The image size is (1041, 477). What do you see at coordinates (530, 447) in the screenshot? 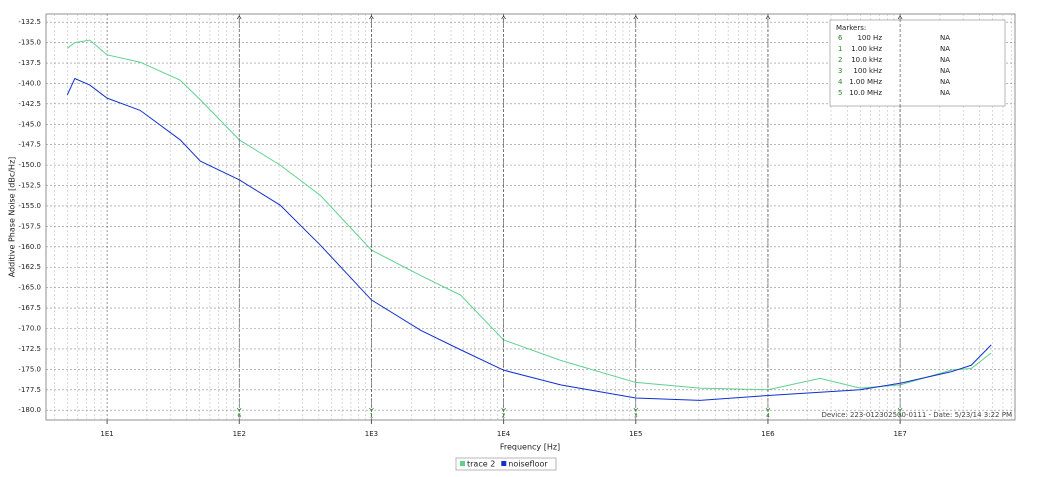
I see `x-axis-label: Frequency [Hz]` at bounding box center [530, 447].